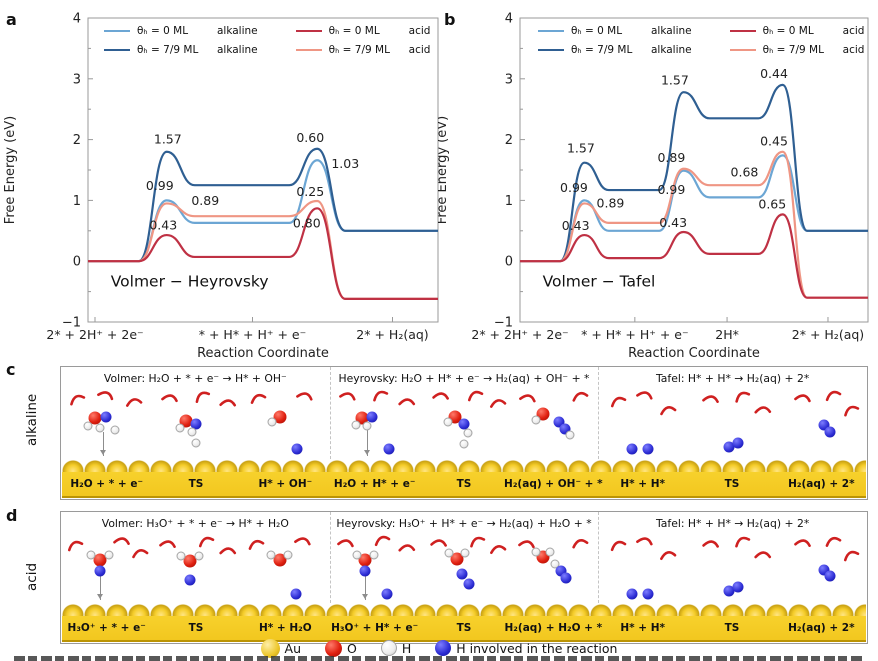 Image resolution: width=878 pixels, height=661 pixels. I want to click on y-tick-label: 4, so click(509, 19).